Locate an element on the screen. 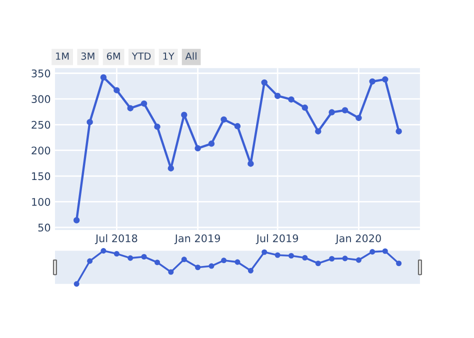 The image size is (474, 338). text: 1Y is located at coordinates (168, 56).